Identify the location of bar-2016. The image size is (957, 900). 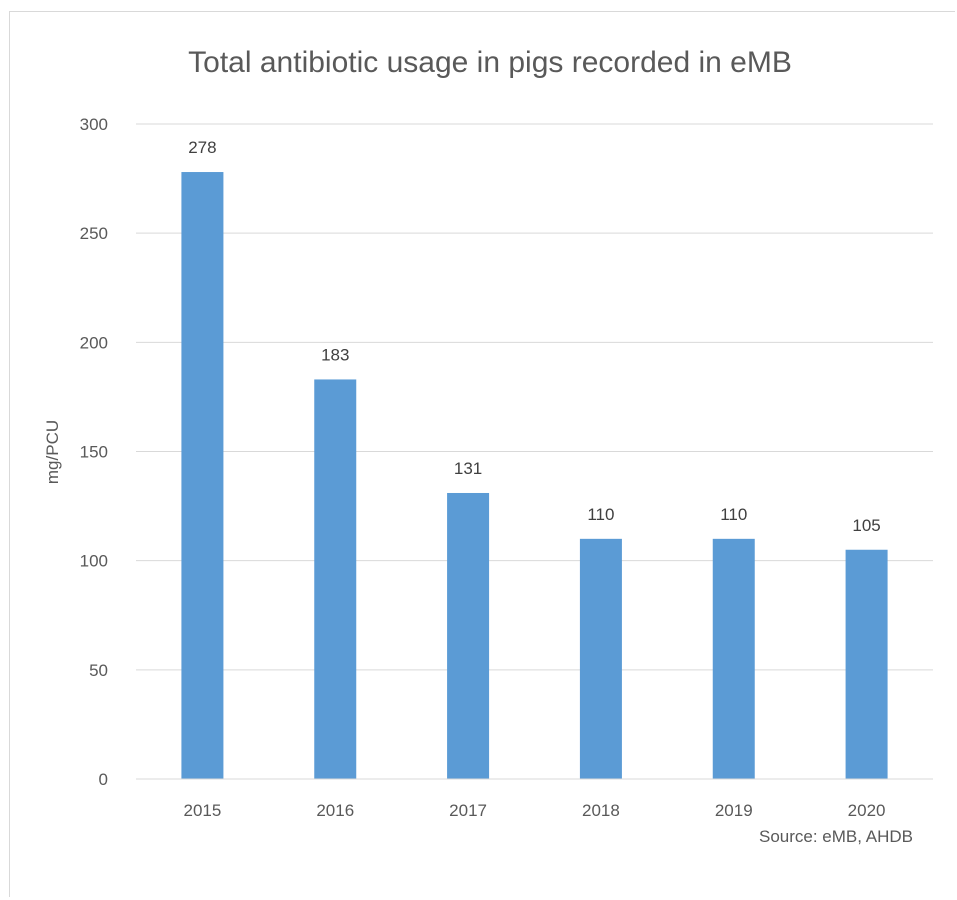
(335, 579).